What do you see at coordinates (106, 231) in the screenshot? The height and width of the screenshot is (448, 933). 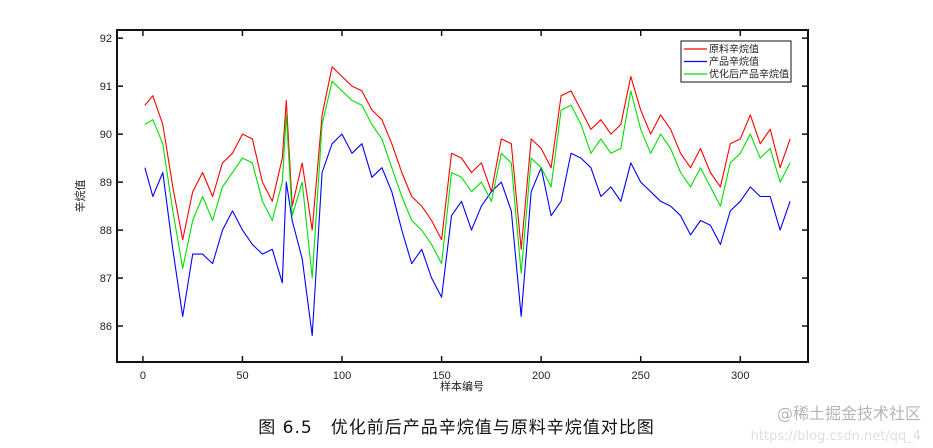 I see `y-tick-label: 88` at bounding box center [106, 231].